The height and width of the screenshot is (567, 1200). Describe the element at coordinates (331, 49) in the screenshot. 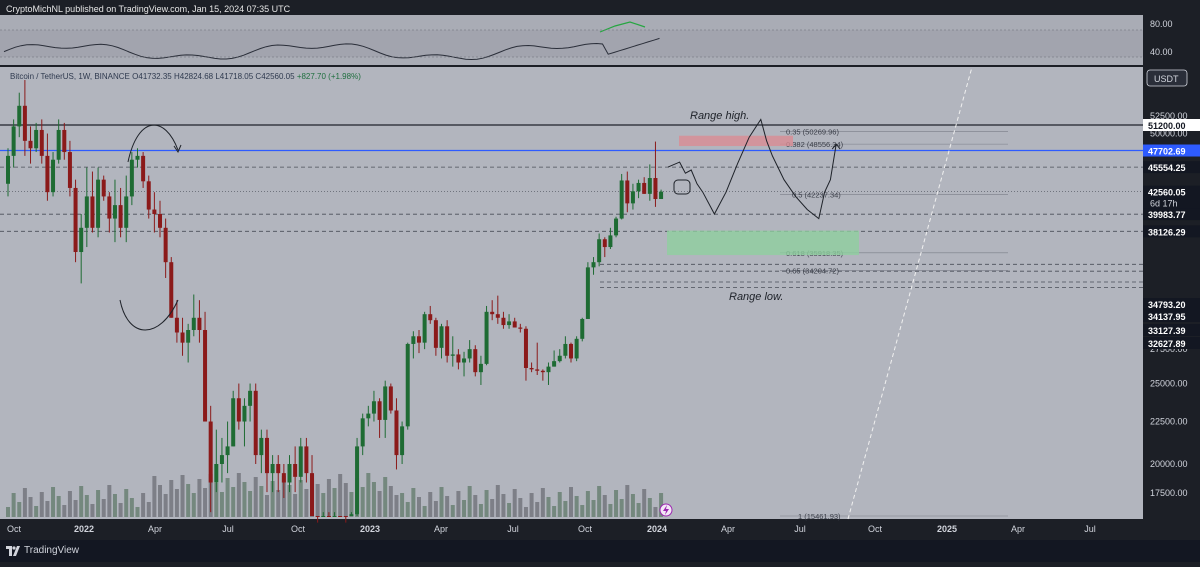

I see `rsi-line` at that location.